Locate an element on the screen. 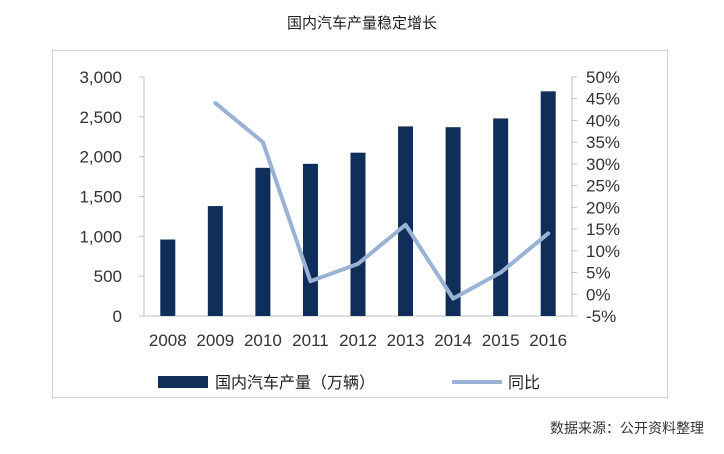 This screenshot has height=454, width=724. x-tick-label: 2015 is located at coordinates (501, 340).